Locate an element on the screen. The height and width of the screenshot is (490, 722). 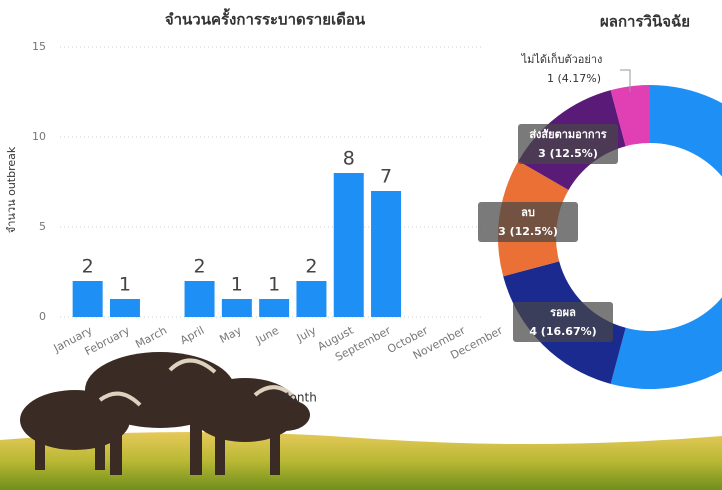
segment-name: ส่งสัยตามอาการ is located at coordinates (567, 134).